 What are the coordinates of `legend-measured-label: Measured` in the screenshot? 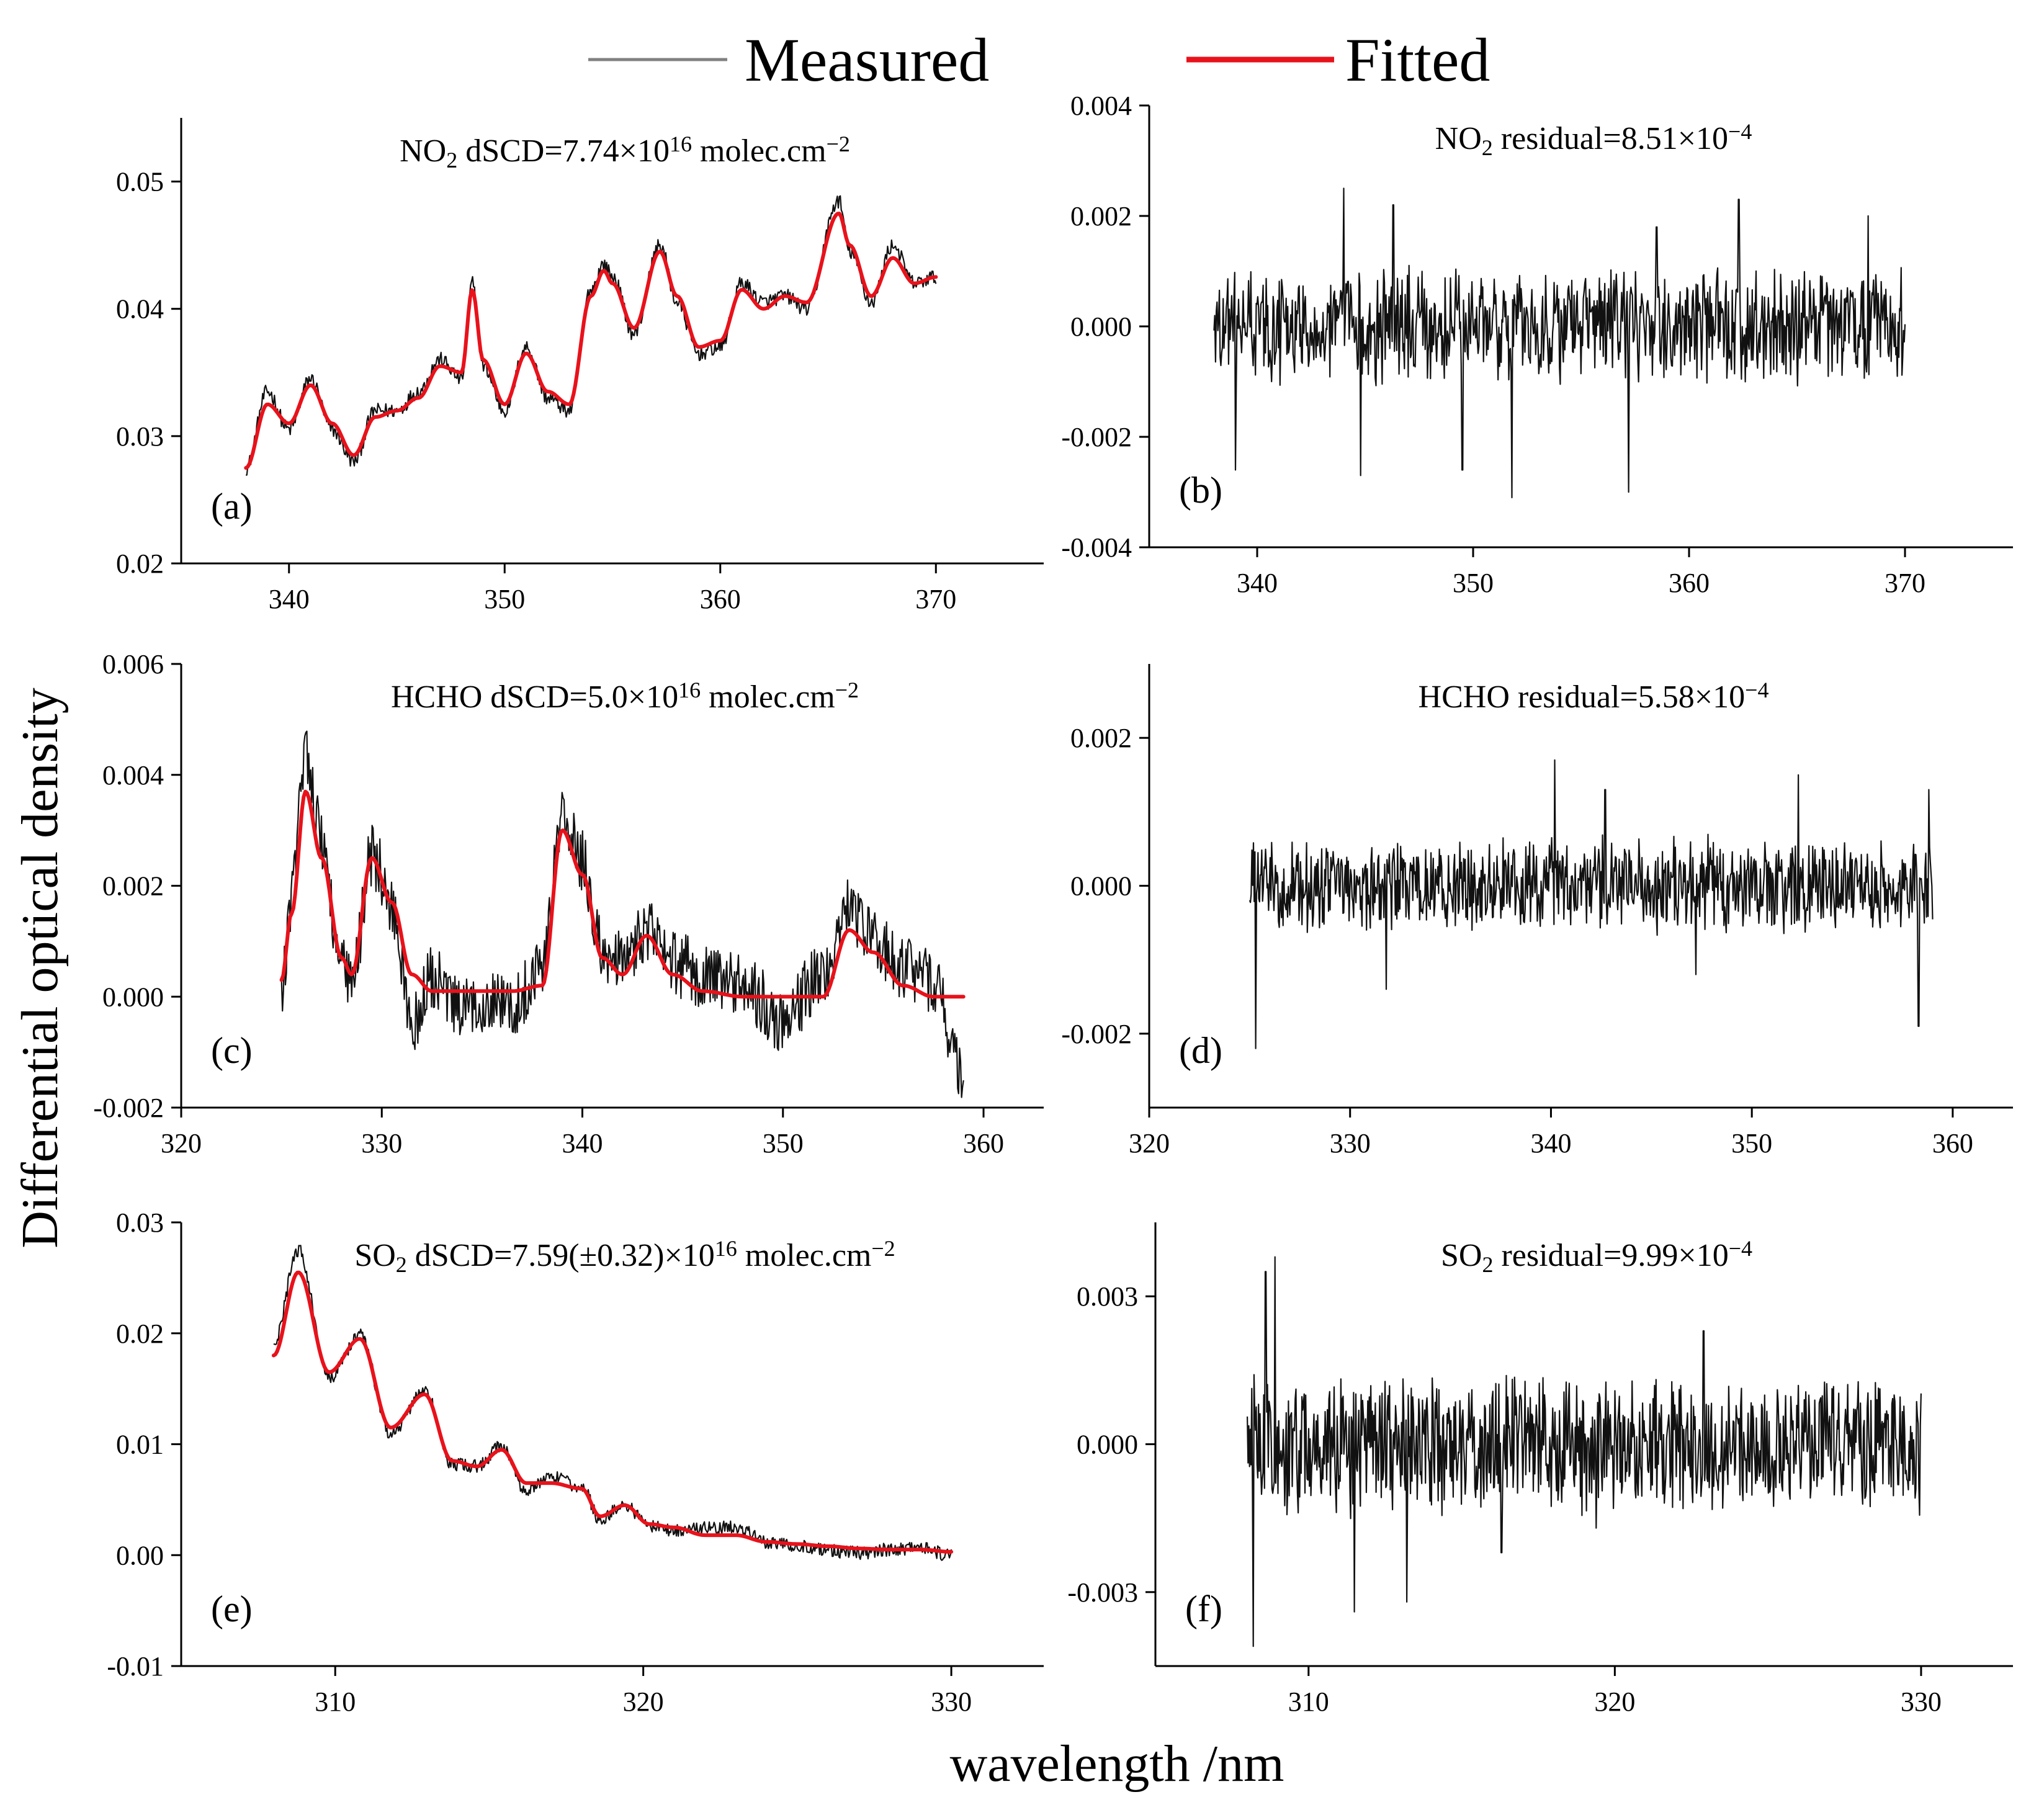 It's located at (867, 59).